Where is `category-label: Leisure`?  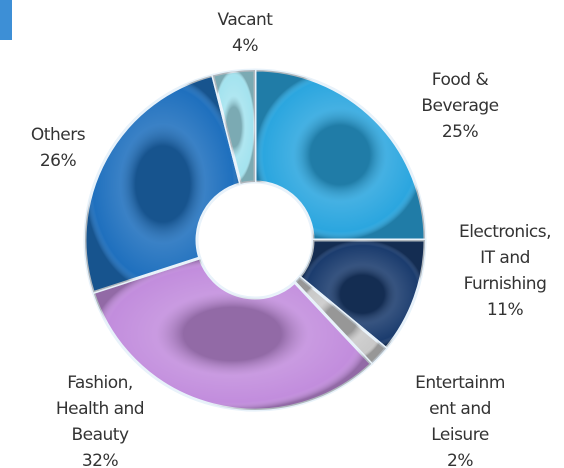
category-label: Leisure is located at coordinates (460, 435).